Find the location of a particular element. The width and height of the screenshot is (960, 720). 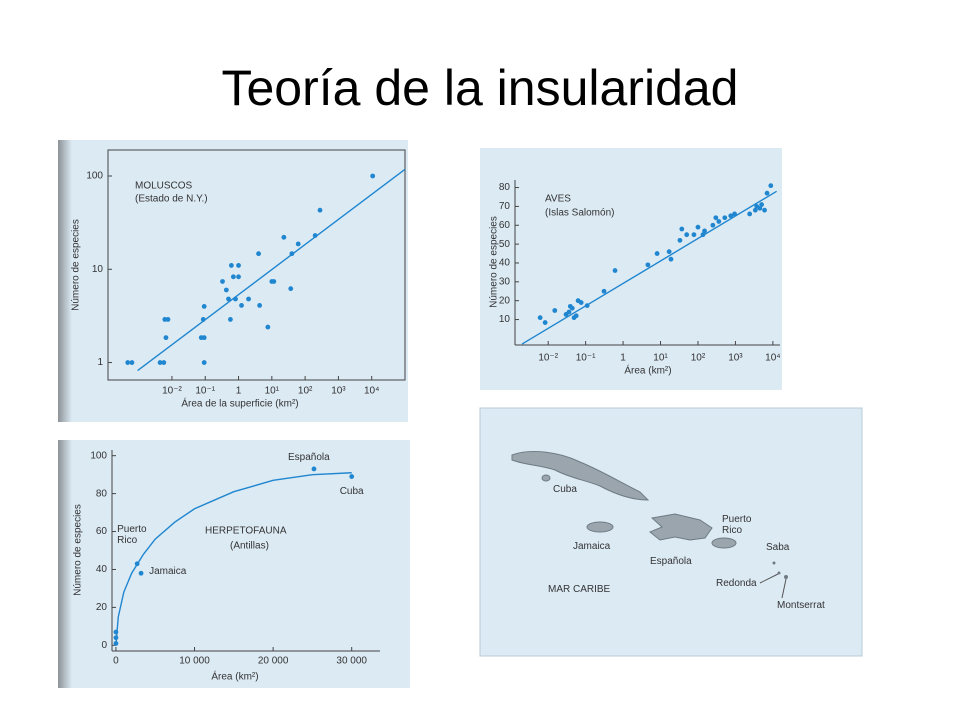

point-label: Cuba is located at coordinates (351, 491).